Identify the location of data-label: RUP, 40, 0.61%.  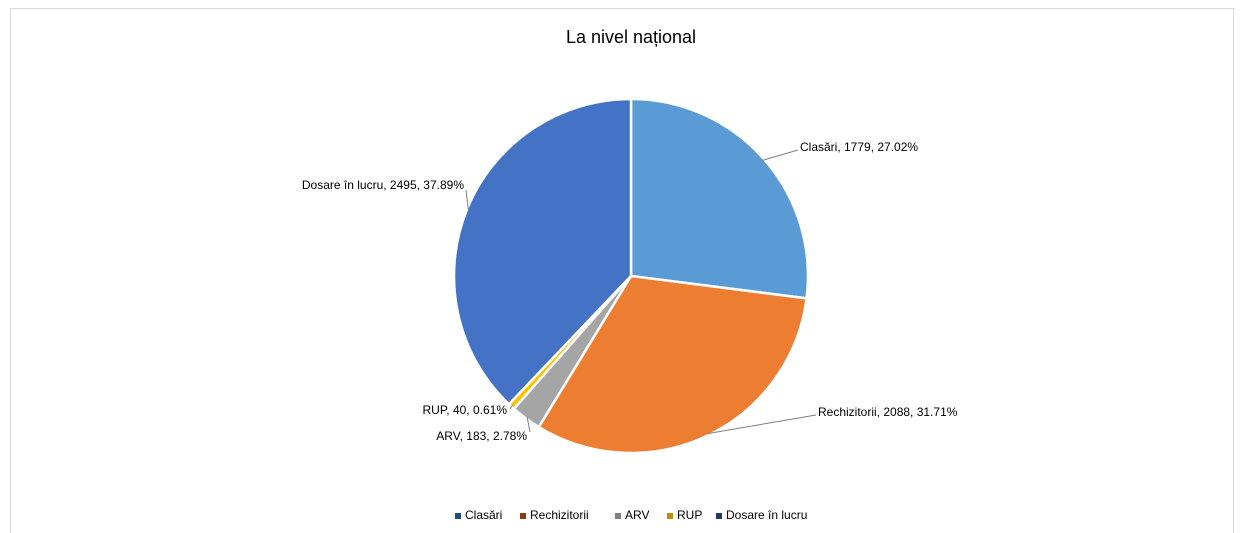
(465, 410).